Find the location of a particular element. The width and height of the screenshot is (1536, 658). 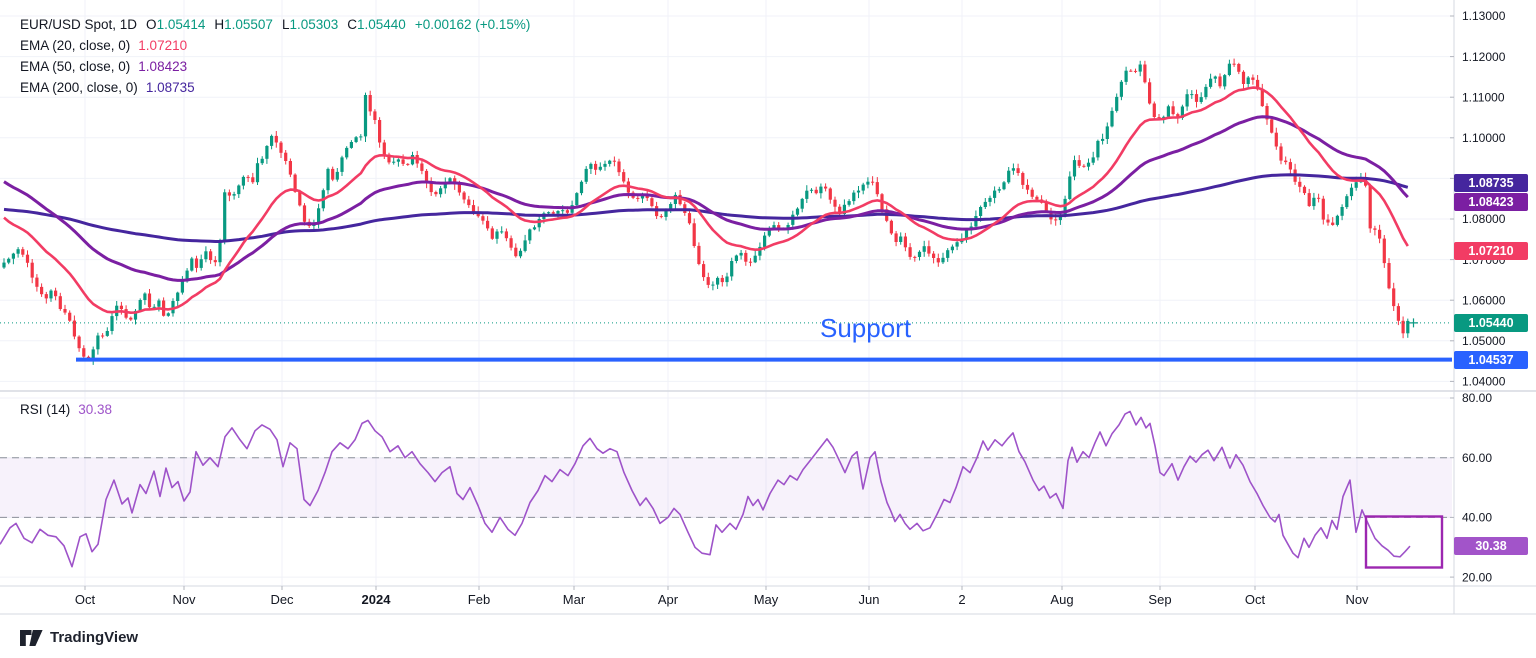

ema20-legend-row: EMA (20, close, 0) 1.07210 is located at coordinates (275, 45).